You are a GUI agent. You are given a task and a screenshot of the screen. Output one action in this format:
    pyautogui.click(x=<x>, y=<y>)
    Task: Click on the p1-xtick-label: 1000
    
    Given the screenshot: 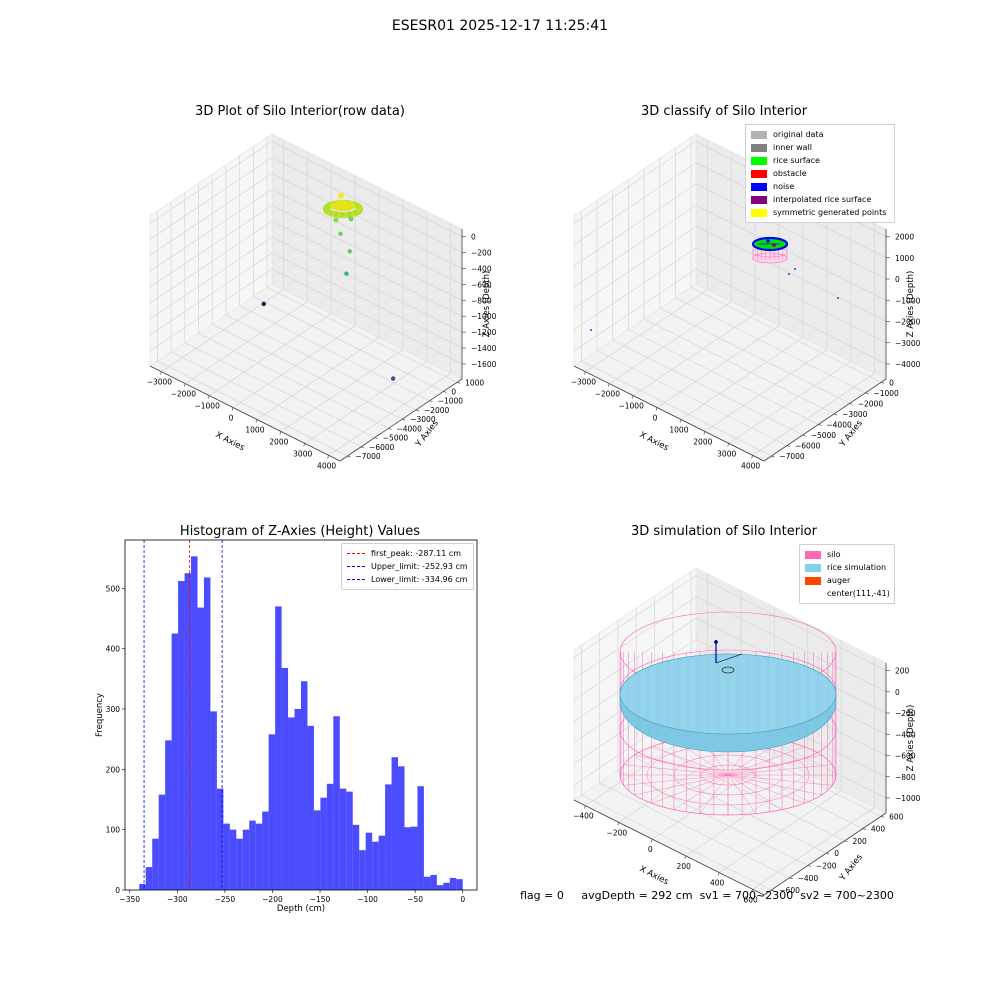 What is the action you would take?
    pyautogui.click(x=254, y=429)
    